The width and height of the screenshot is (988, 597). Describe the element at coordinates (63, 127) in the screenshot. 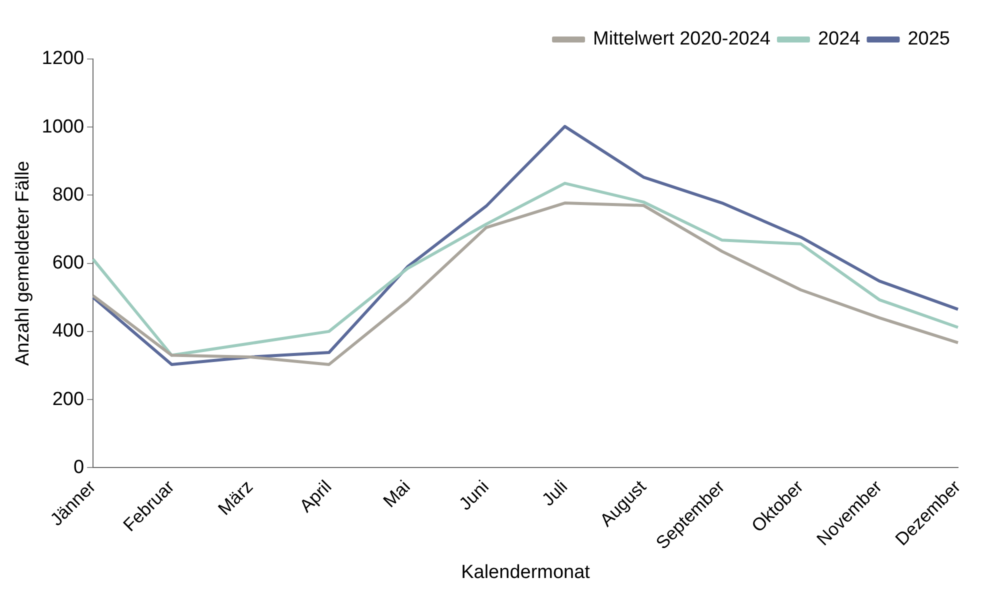

I see `y-tick-label: 1000` at that location.